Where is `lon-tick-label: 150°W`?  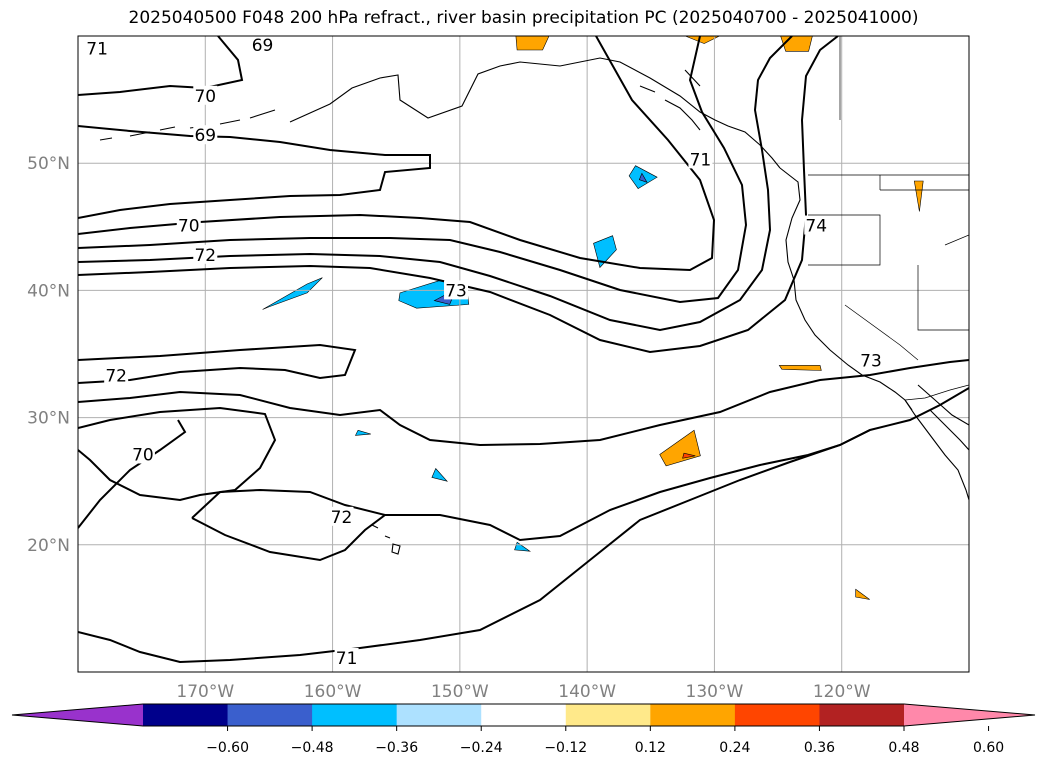
lon-tick-label: 150°W is located at coordinates (460, 692).